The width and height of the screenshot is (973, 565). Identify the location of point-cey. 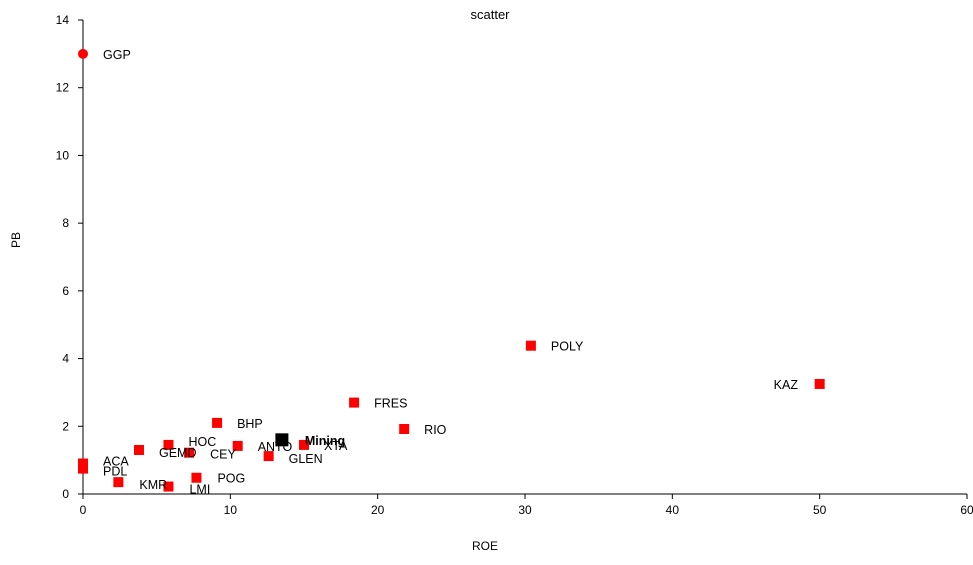
(189, 452).